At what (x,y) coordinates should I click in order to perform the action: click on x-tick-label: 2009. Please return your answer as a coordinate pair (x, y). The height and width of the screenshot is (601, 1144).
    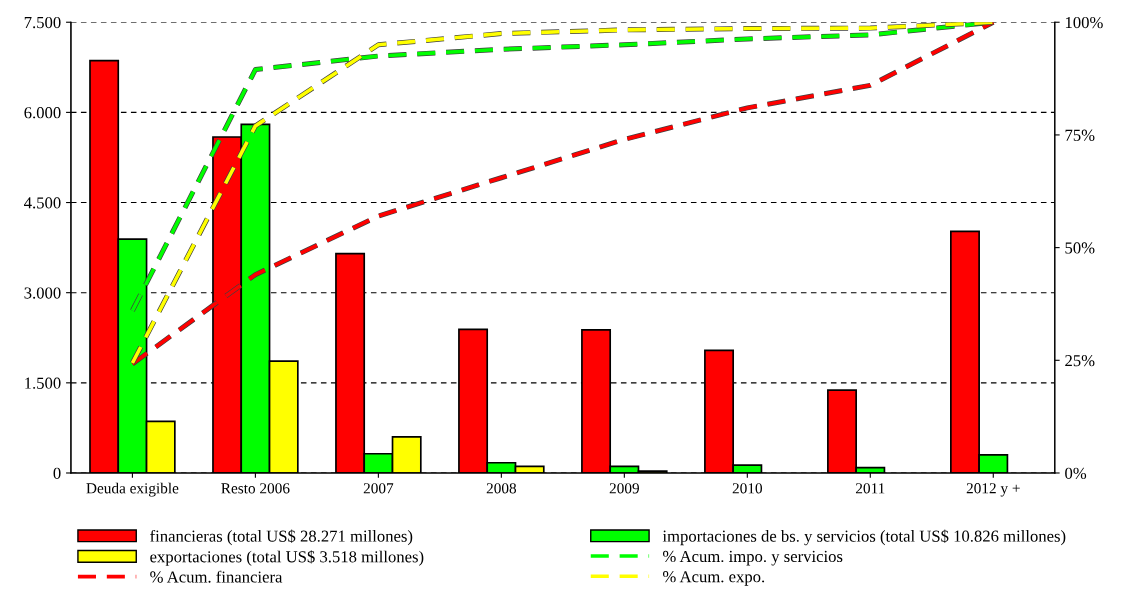
    Looking at the image, I should click on (624, 488).